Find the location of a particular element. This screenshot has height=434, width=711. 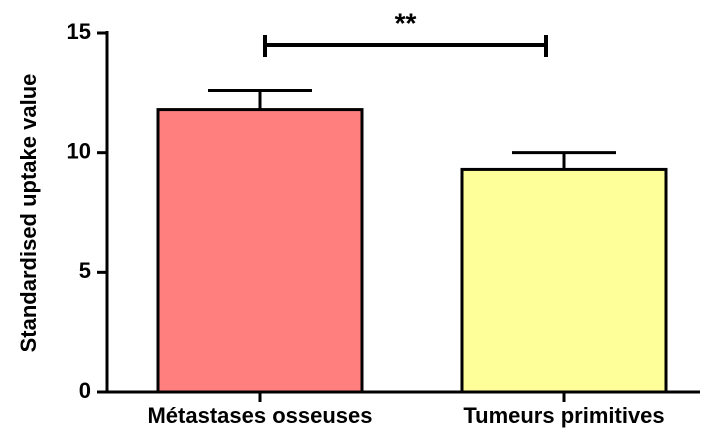

y-tick-label: 0 is located at coordinates (85, 390).